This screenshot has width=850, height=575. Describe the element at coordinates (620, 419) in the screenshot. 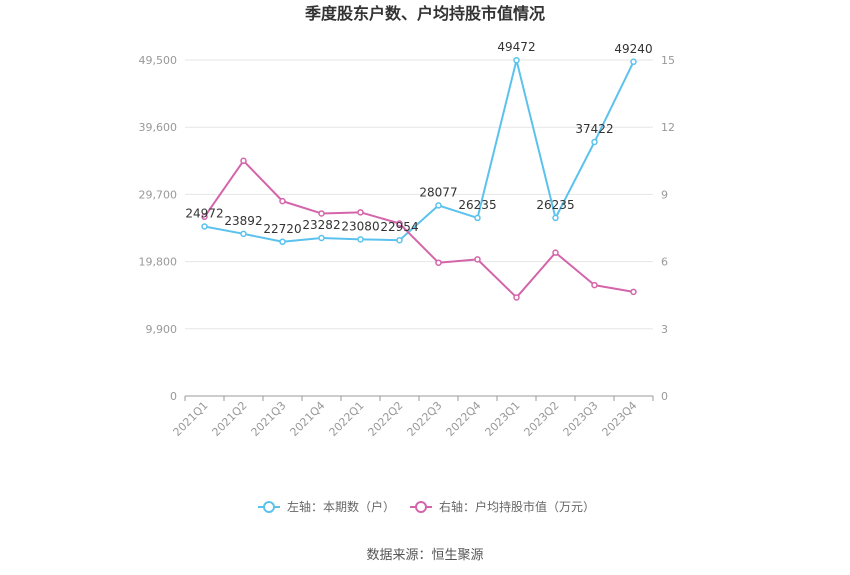

I see `x-tick-label: 2023Q4` at that location.